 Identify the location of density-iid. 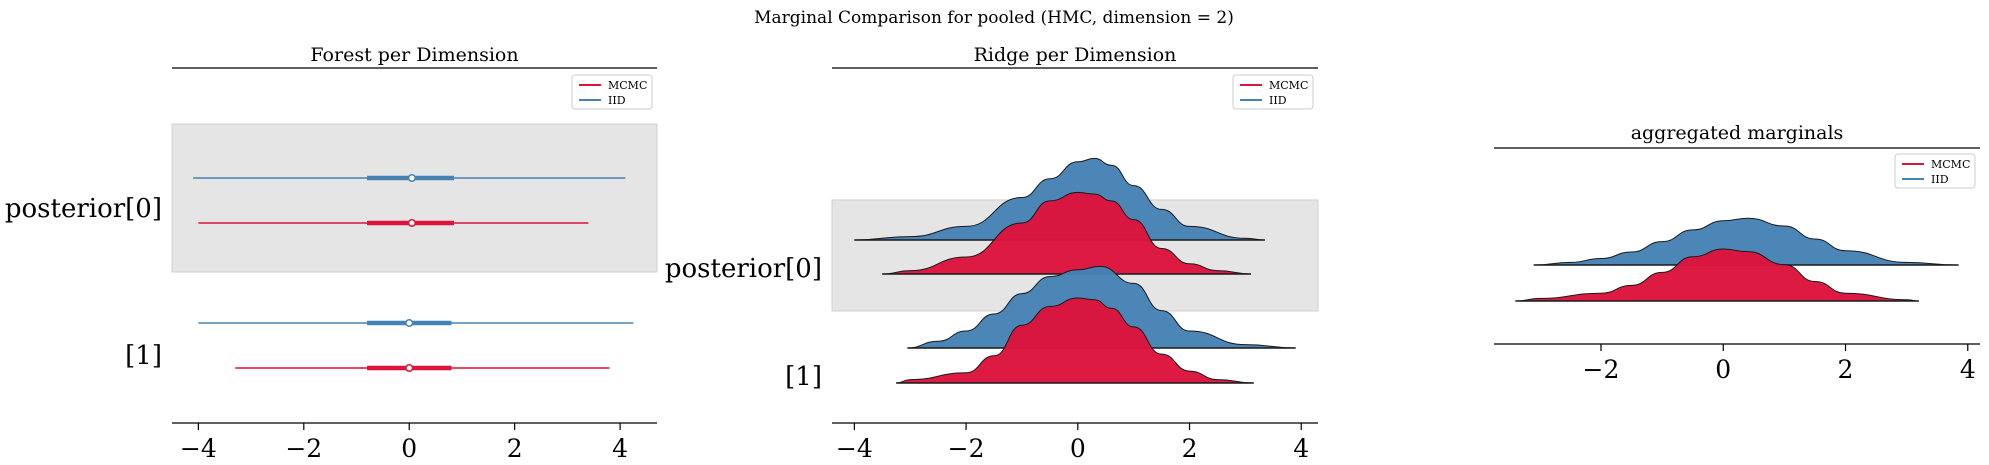
(1746, 241).